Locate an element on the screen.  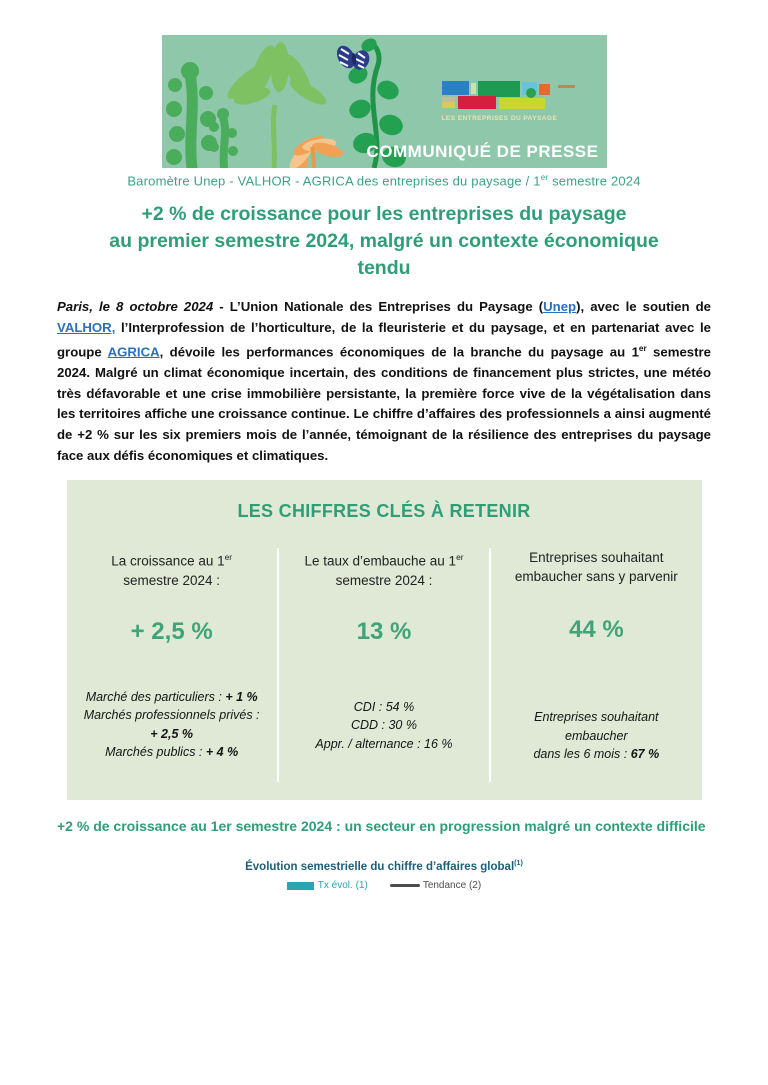
recruiting-heading-l1: Entreprises souhaitant is located at coordinates (596, 558).